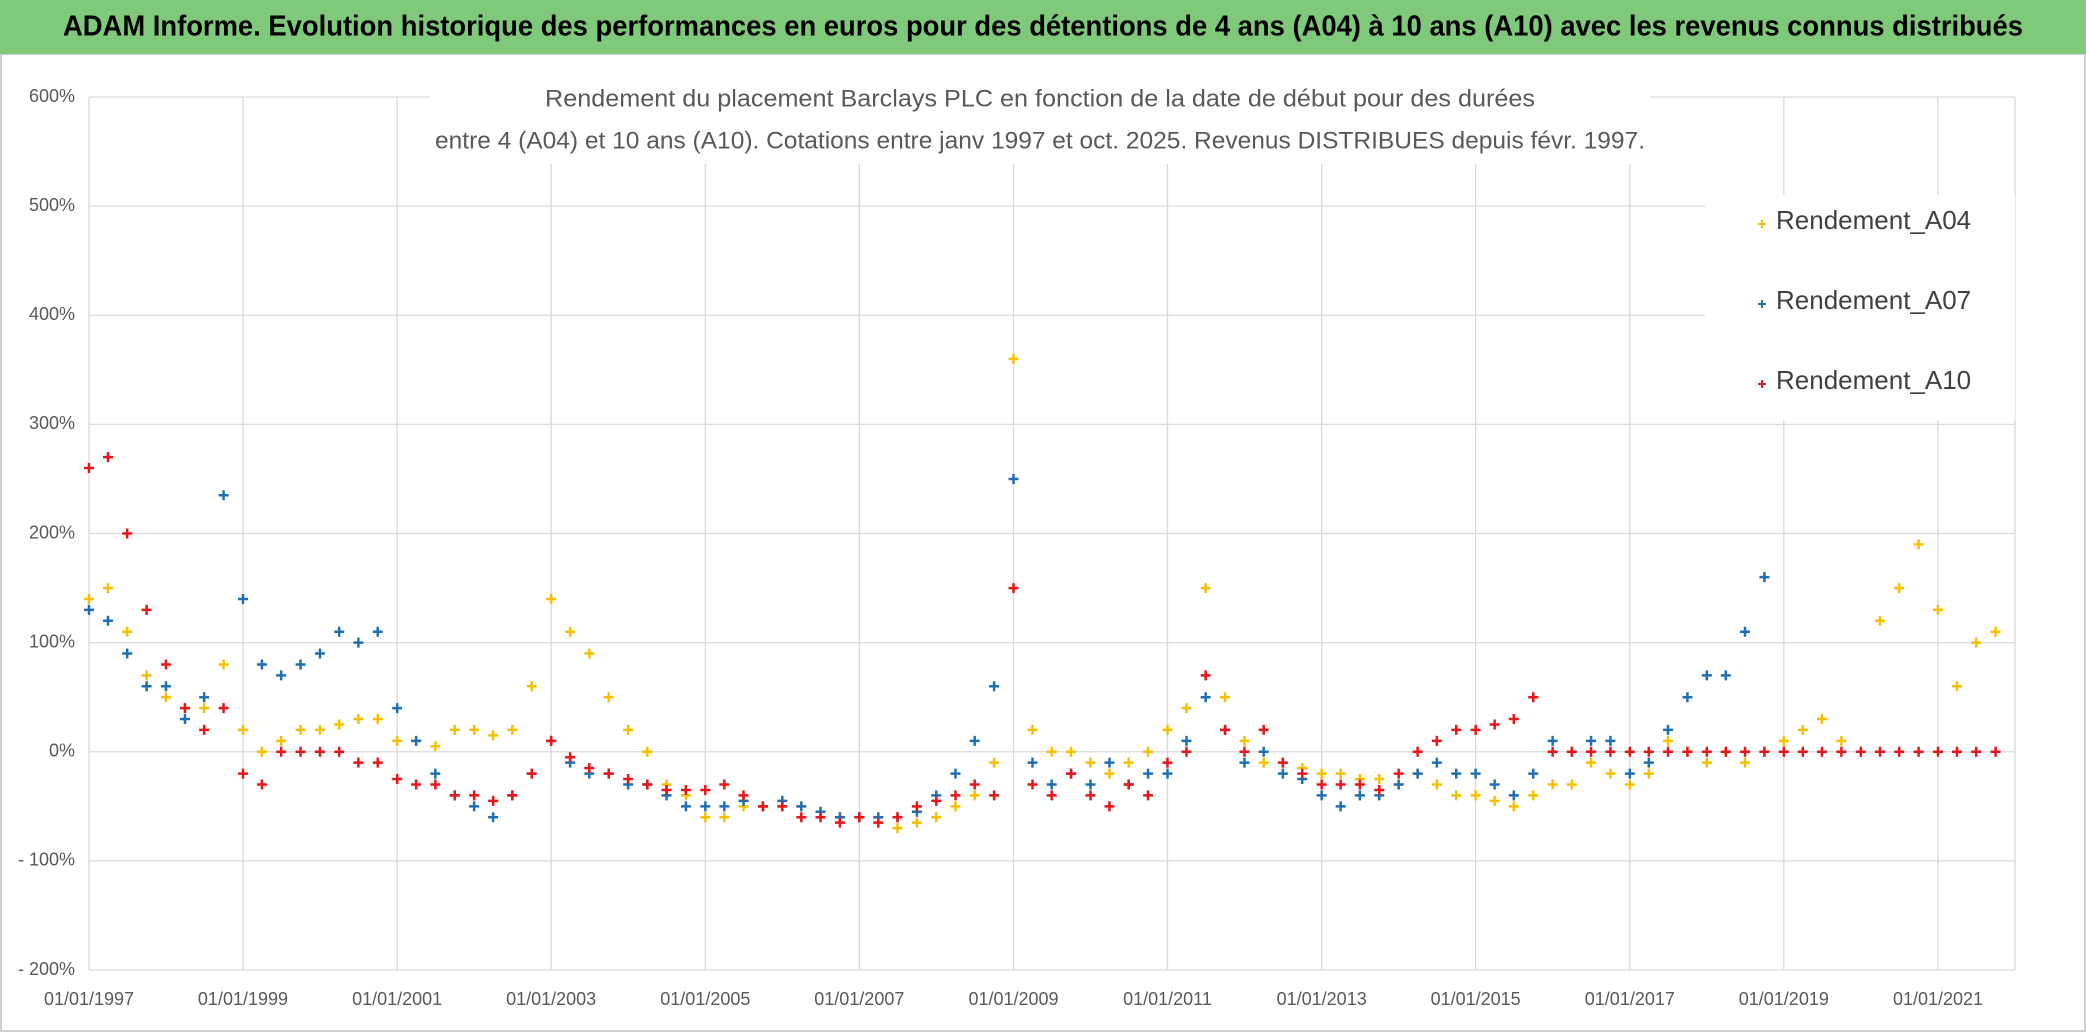 The image size is (2086, 1032). Describe the element at coordinates (1938, 999) in the screenshot. I see `x-tick-label: 01/01/2021` at that location.